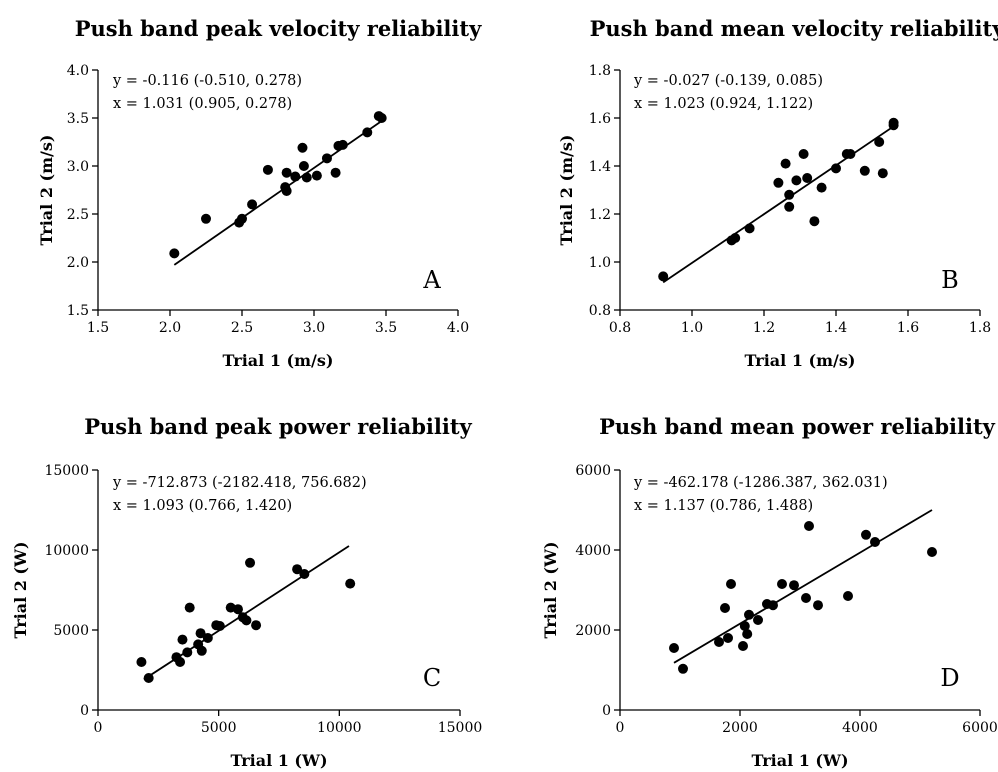  I want to click on y-tick-label: 3.5, so click(78, 119).